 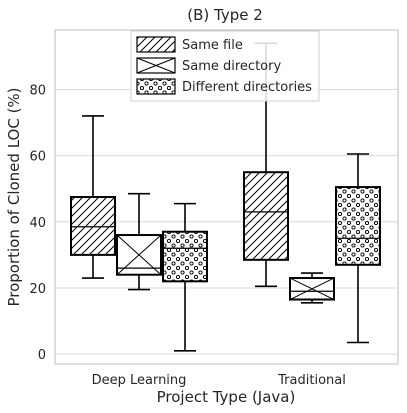 I want to click on legend-label: Different directories, so click(x=247, y=87).